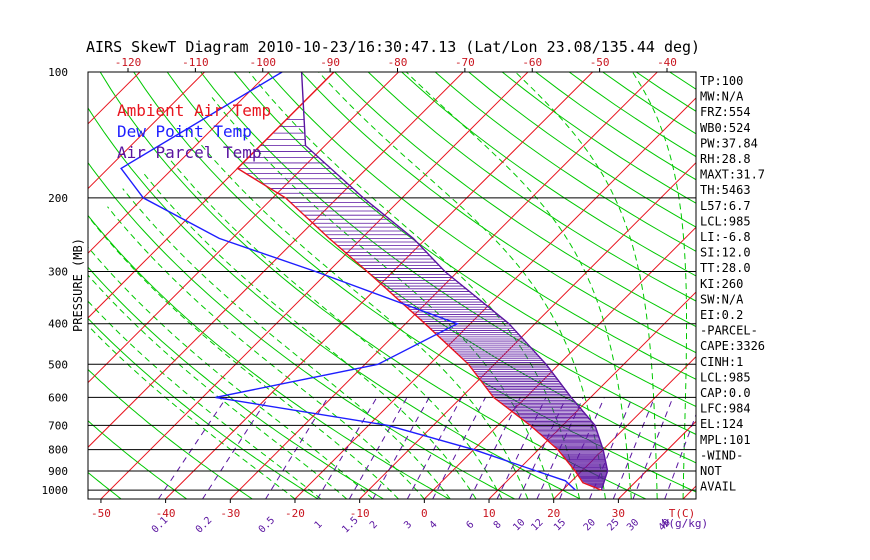 The height and width of the screenshot is (560, 870). Describe the element at coordinates (590, 525) in the screenshot. I see `mixing-ratio-tick-label: 20` at that location.